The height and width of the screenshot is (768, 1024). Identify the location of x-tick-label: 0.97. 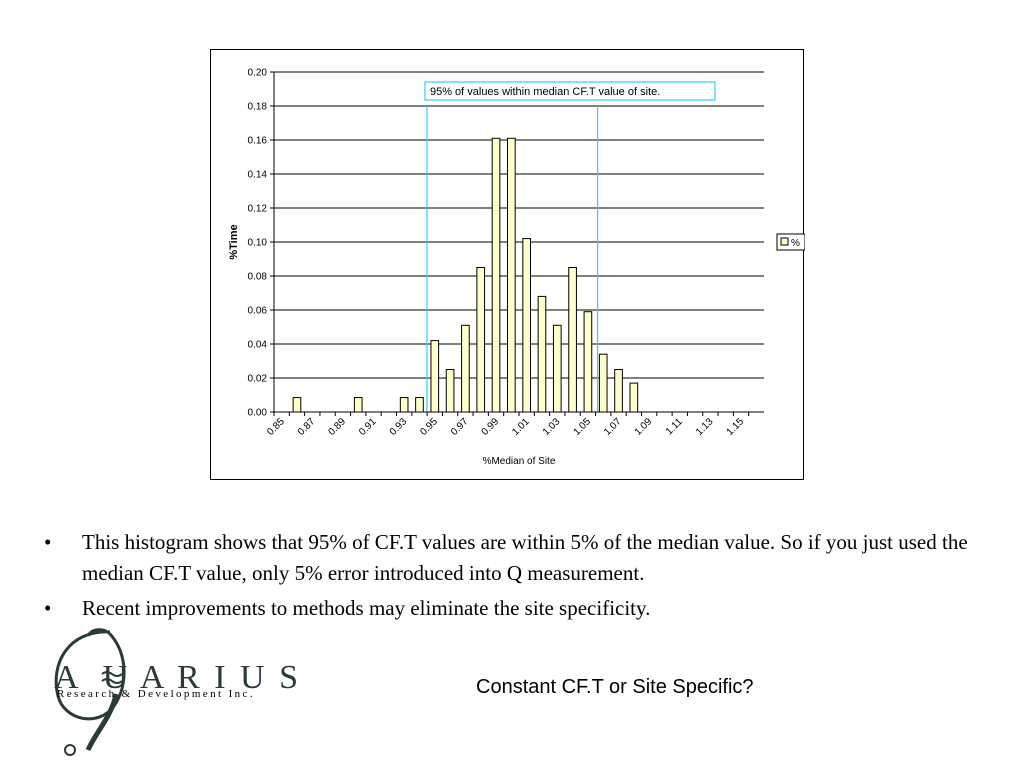
(460, 427).